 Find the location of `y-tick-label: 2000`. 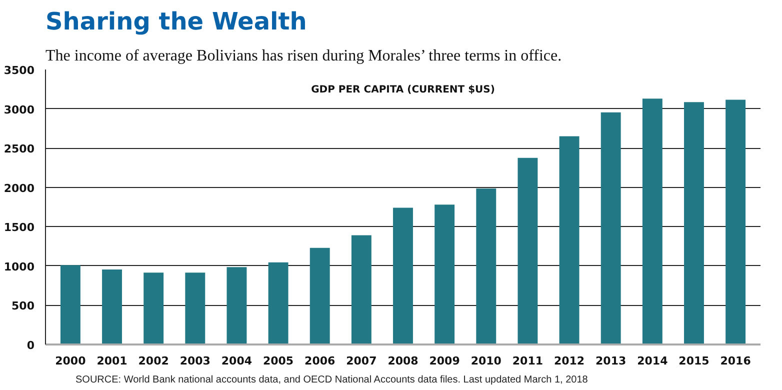

y-tick-label: 2000 is located at coordinates (19, 188).